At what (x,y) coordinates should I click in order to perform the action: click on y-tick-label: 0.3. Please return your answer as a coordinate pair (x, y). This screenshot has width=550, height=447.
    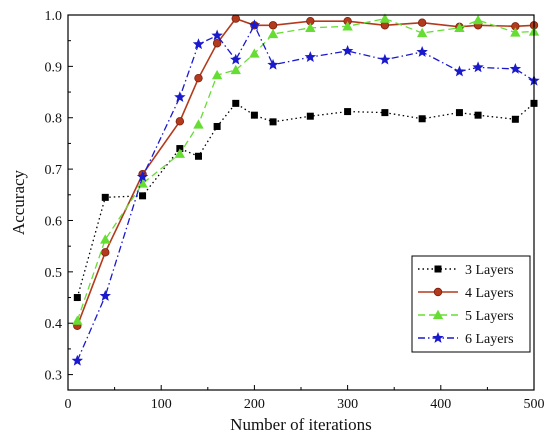
    Looking at the image, I should click on (54, 376).